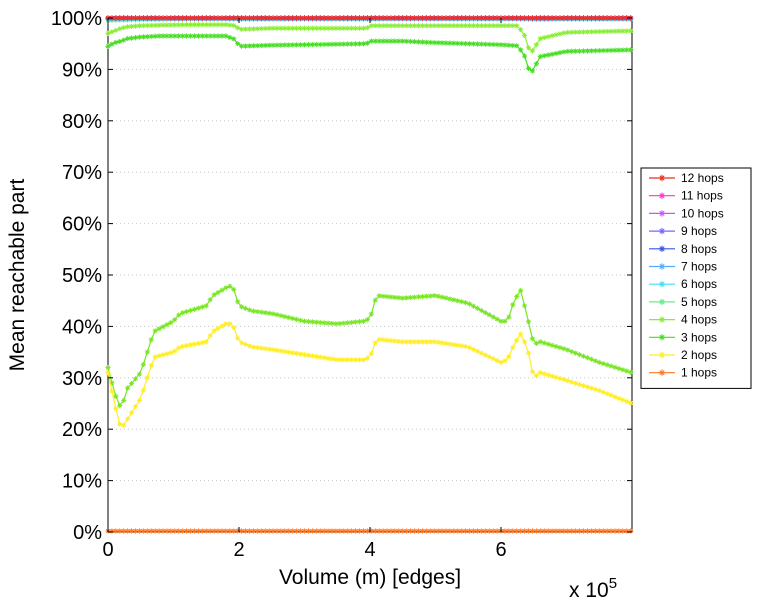 The width and height of the screenshot is (760, 600). Describe the element at coordinates (82, 276) in the screenshot. I see `y-tick-label: 50%` at that location.